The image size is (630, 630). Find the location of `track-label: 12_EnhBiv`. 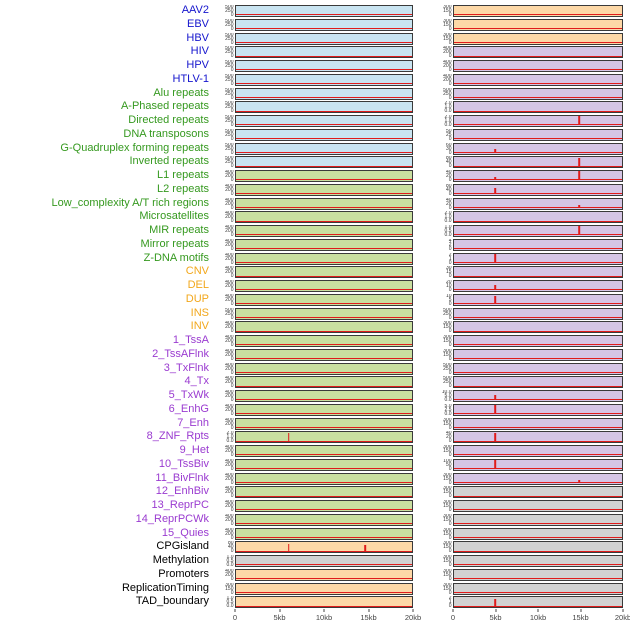

track-label: 12_EnhBiv is located at coordinates (182, 491).